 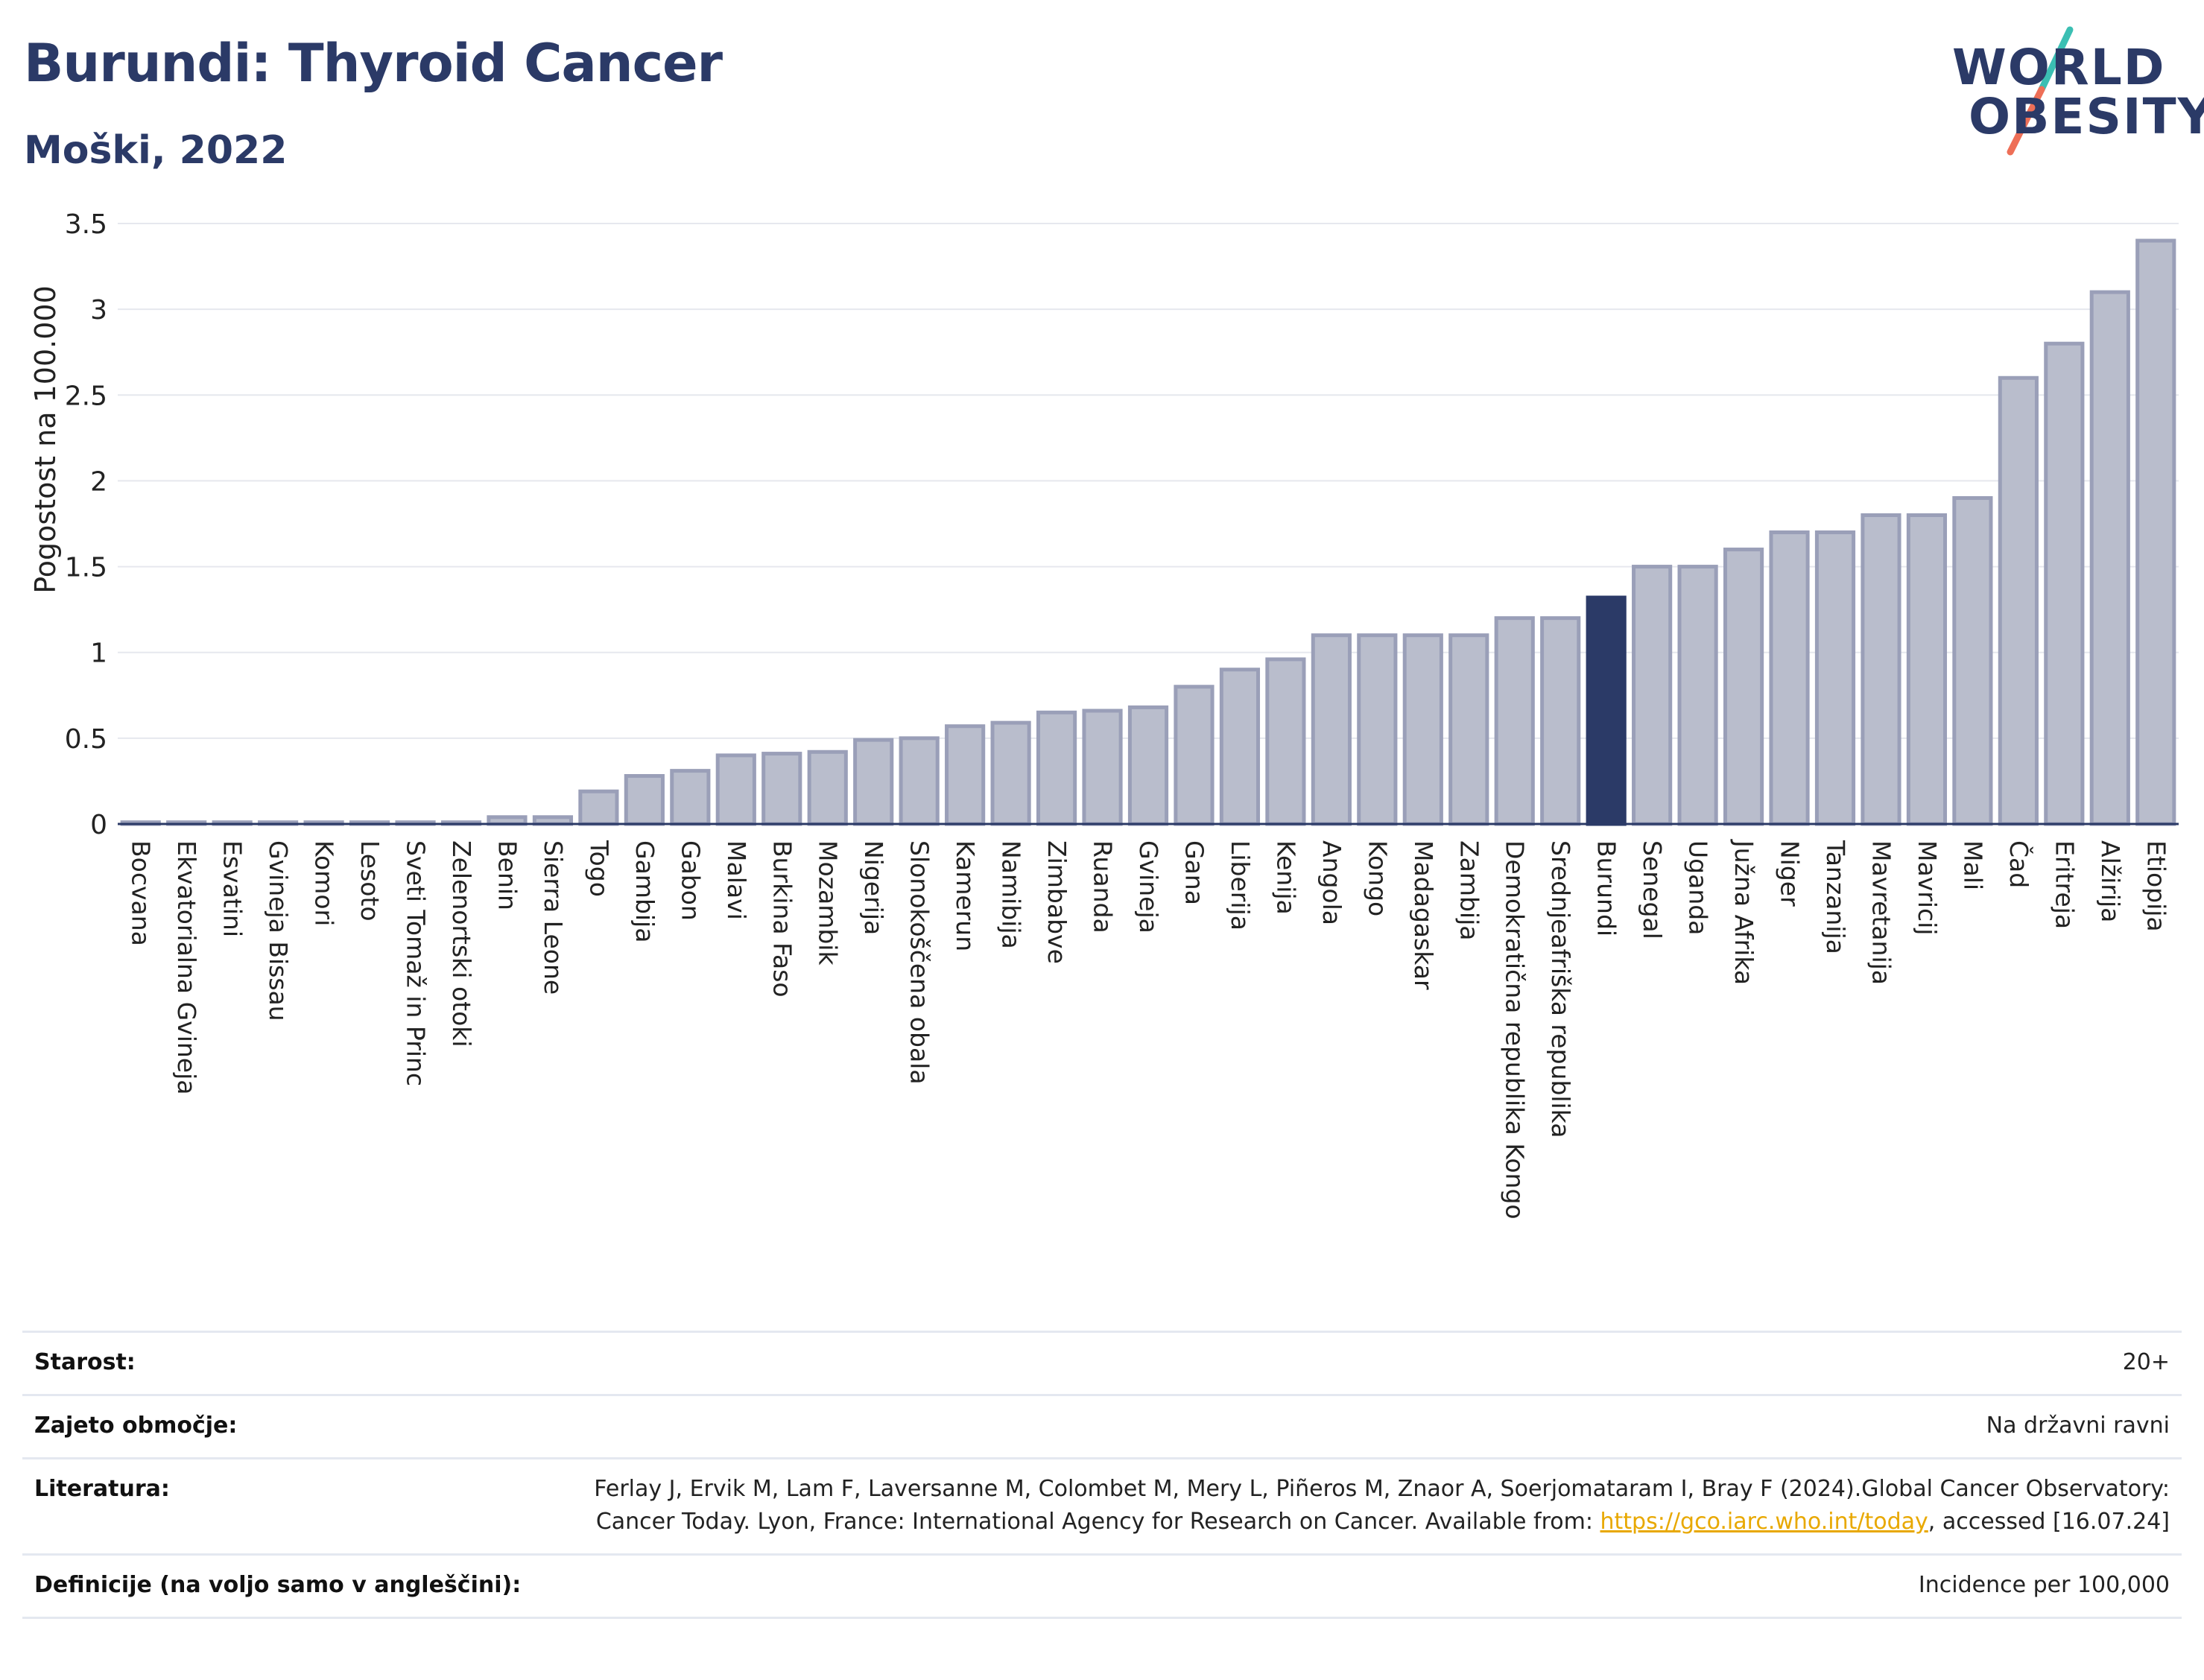 What do you see at coordinates (2086, 116) in the screenshot?
I see `logo-word-obesity: OBESITY` at bounding box center [2086, 116].